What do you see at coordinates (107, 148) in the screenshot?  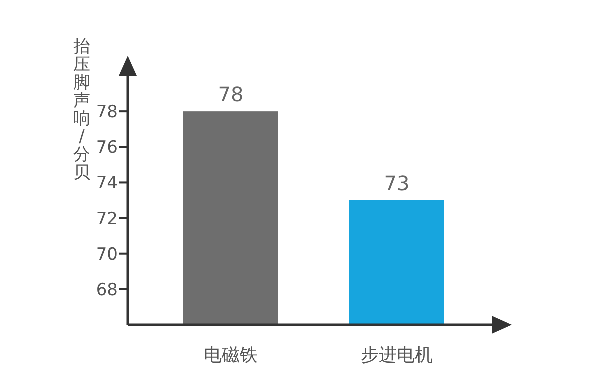 I see `y-tick-label: 76` at bounding box center [107, 148].